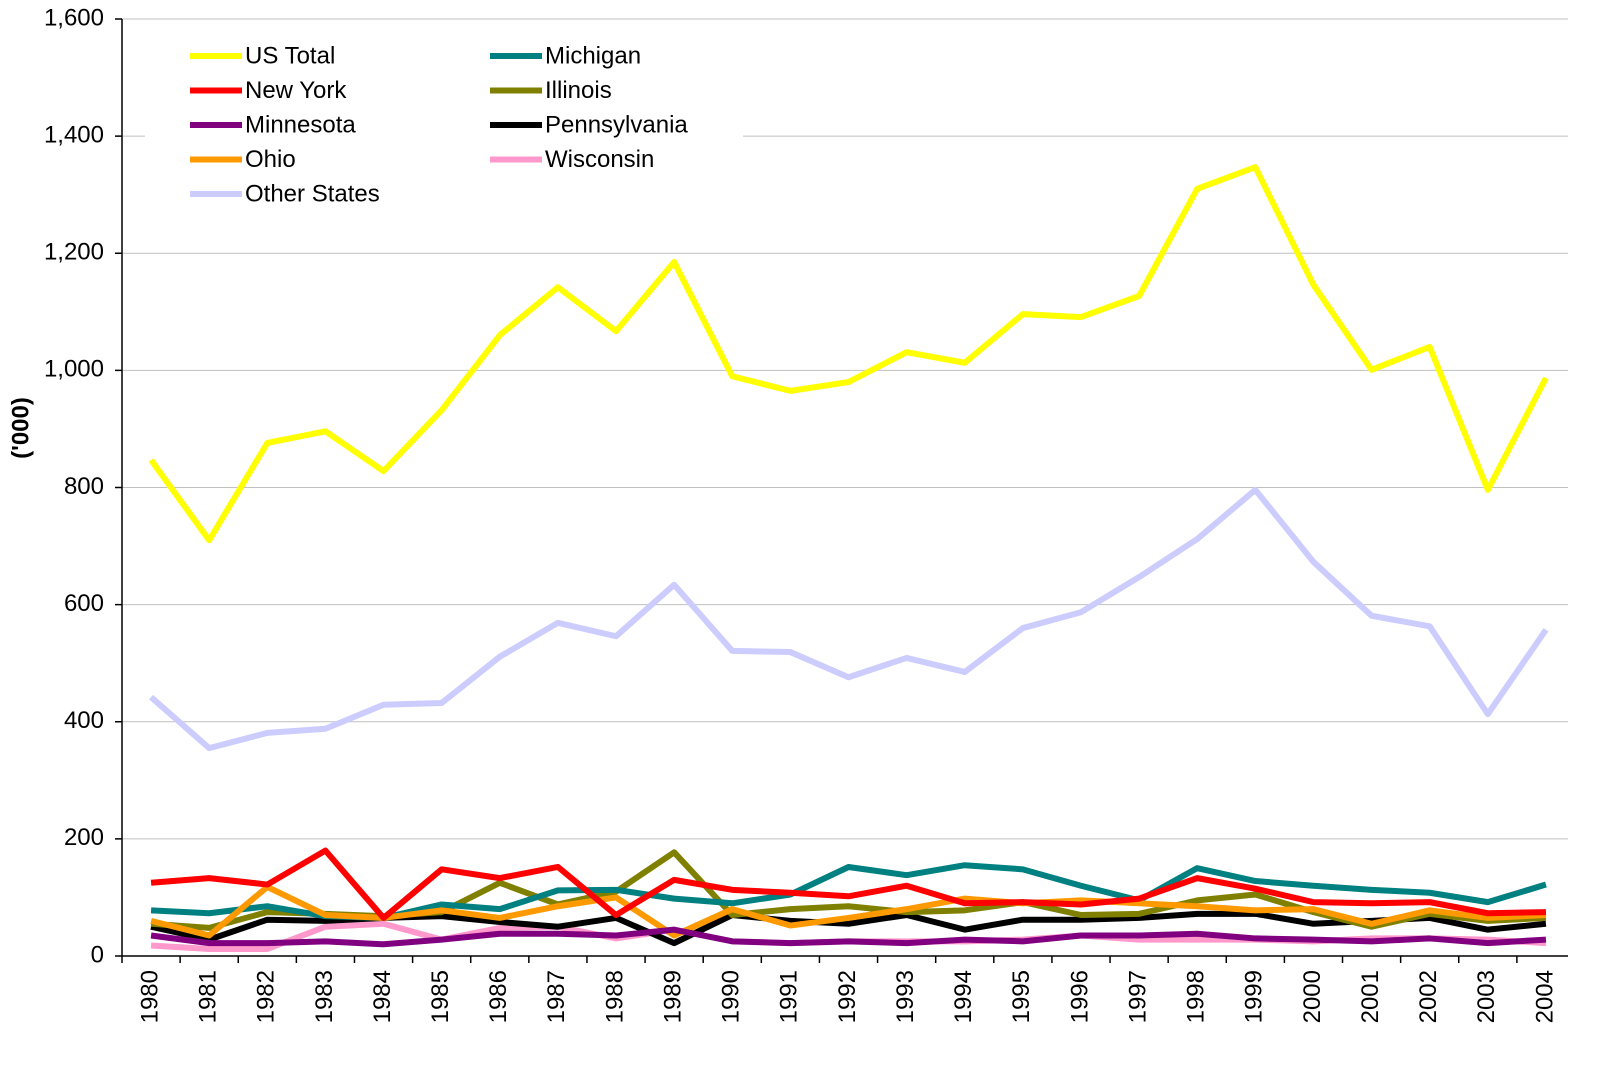 This screenshot has height=1070, width=1612. Describe the element at coordinates (84, 486) in the screenshot. I see `y-tick-label: 800` at that location.